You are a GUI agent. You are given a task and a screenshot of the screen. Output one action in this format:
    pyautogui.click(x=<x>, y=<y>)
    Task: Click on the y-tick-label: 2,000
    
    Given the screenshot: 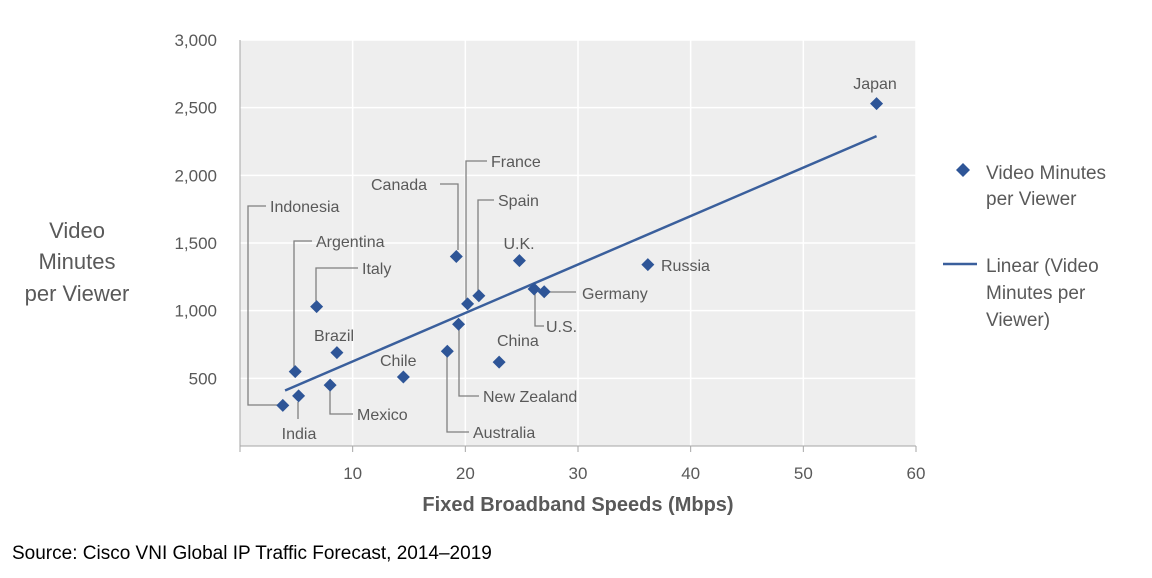 What is the action you would take?
    pyautogui.click(x=195, y=175)
    